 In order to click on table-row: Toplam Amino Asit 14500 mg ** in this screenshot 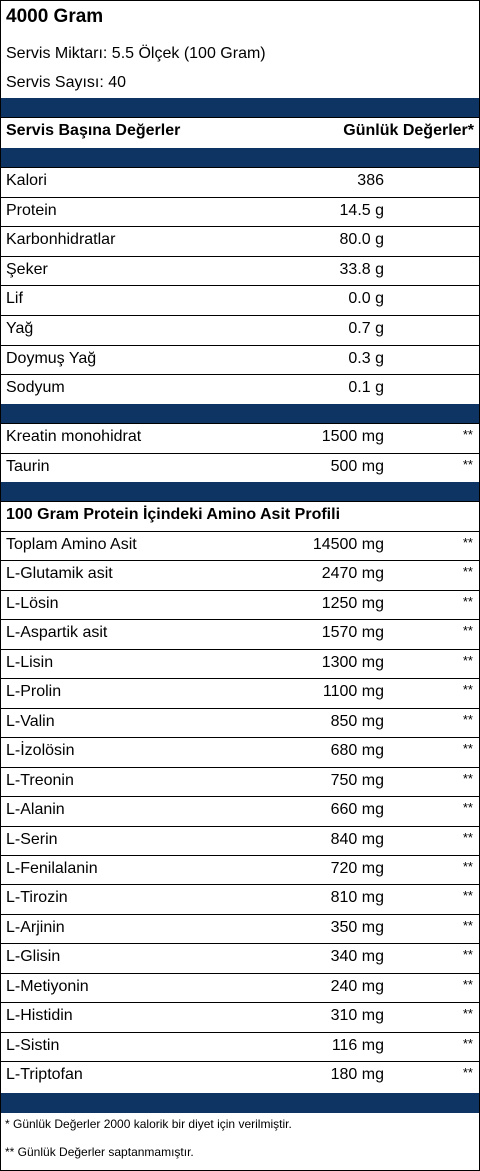, I will do `click(240, 545)`.